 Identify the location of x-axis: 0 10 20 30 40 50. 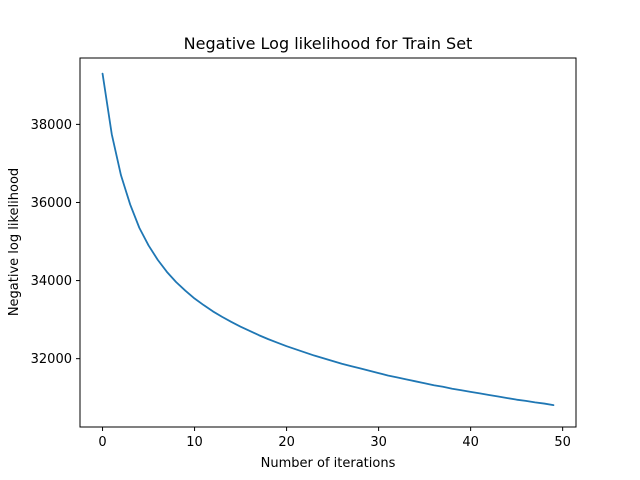
(334, 438).